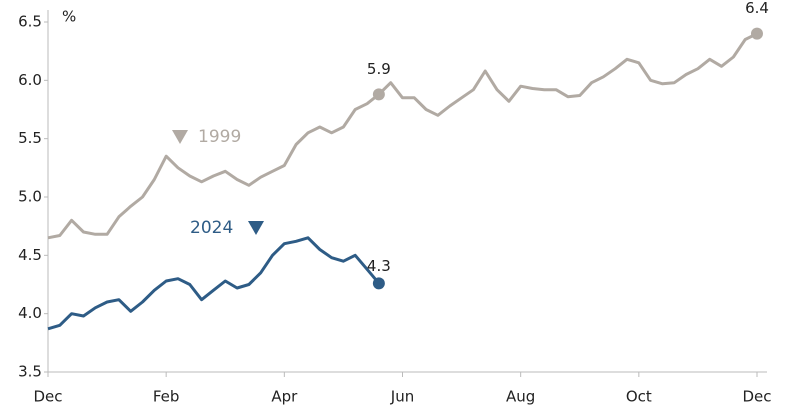  Describe the element at coordinates (284, 397) in the screenshot. I see `x-tick-label: Apr` at that location.